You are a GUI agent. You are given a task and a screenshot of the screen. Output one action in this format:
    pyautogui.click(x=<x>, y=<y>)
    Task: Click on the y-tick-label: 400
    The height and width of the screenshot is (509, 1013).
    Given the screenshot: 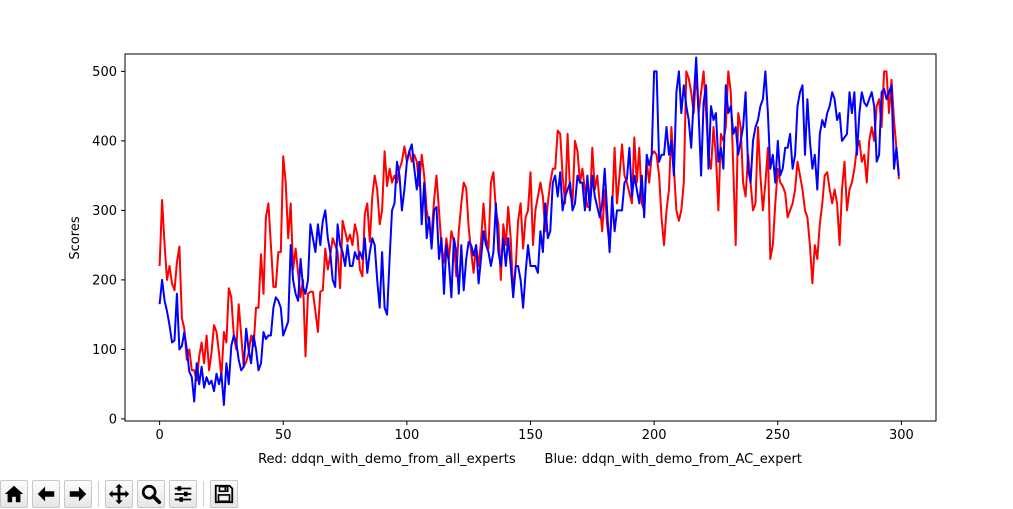 What is the action you would take?
    pyautogui.click(x=104, y=141)
    